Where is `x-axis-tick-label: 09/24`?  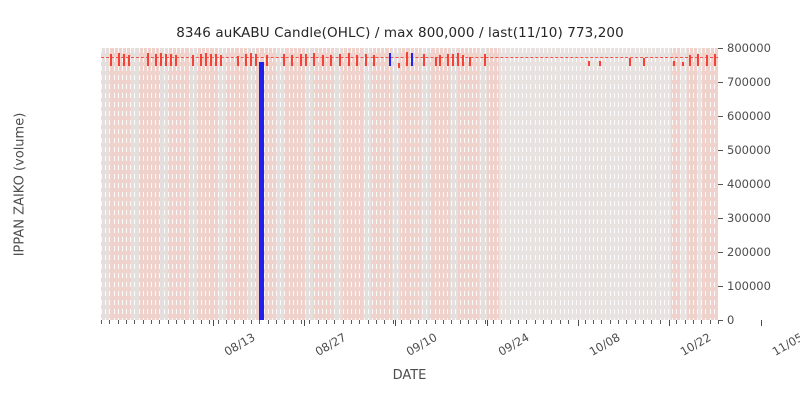 x-axis-tick-label: 09/24 is located at coordinates (513, 344).